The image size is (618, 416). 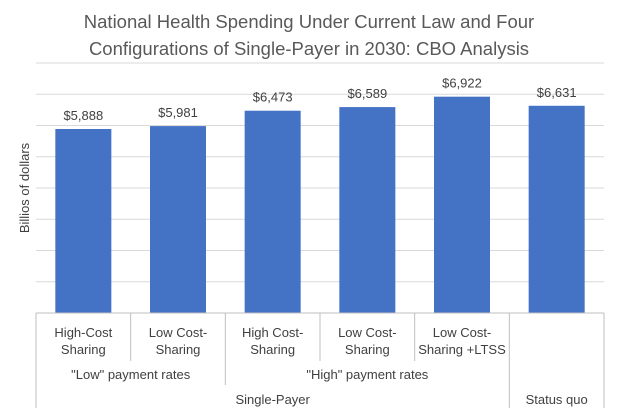 I want to click on data-label: $6,473, so click(x=273, y=97).